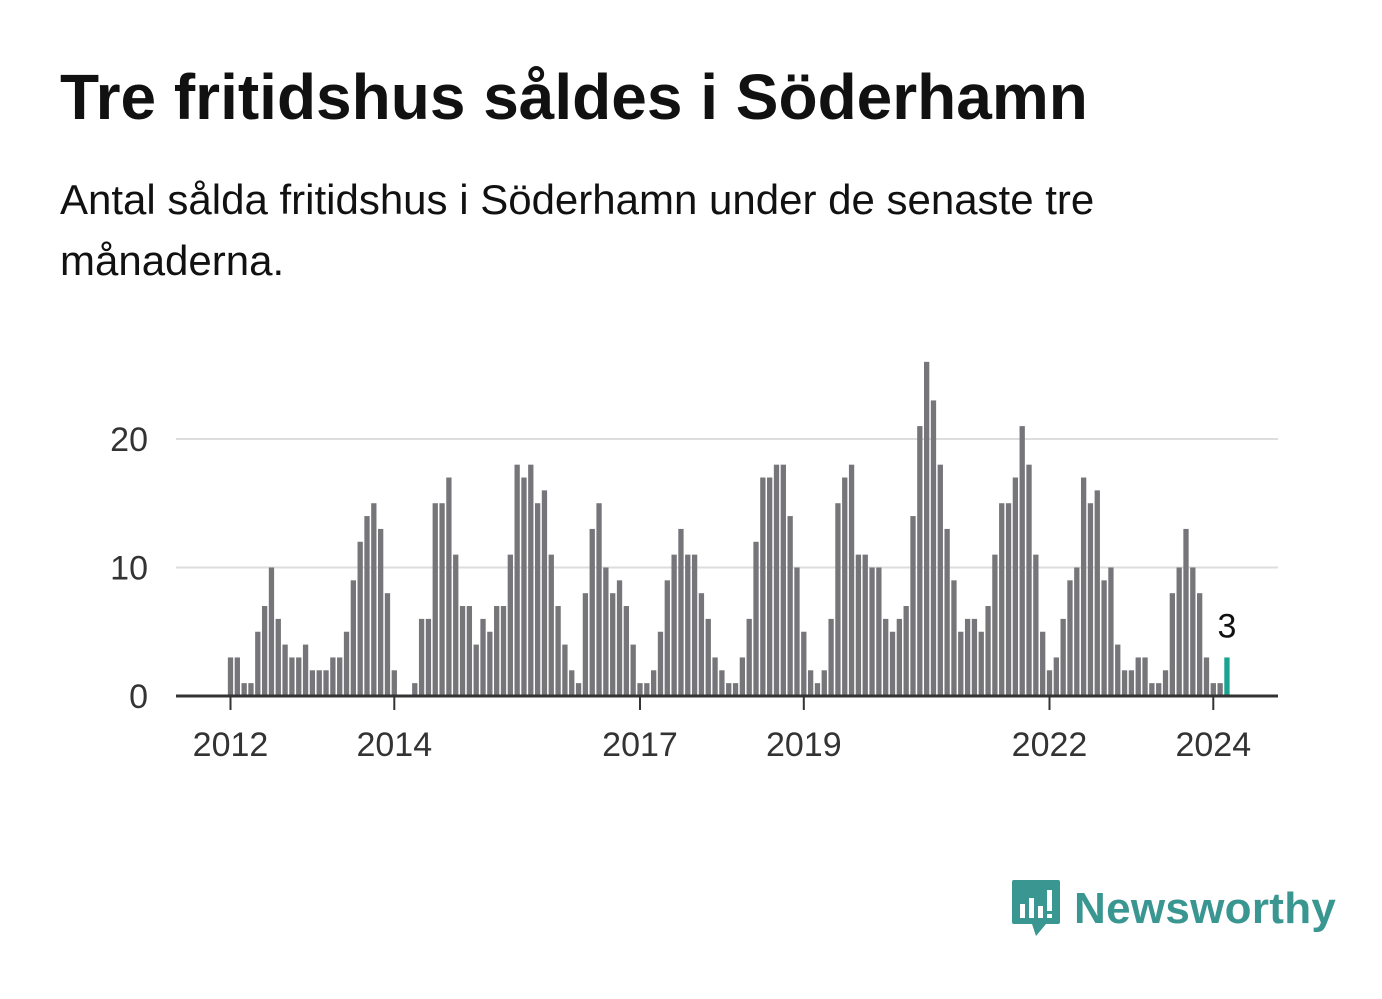 The width and height of the screenshot is (1382, 999). Describe the element at coordinates (574, 97) in the screenshot. I see `chart-title: Tre fritidshus såldes i Söderhamn` at that location.